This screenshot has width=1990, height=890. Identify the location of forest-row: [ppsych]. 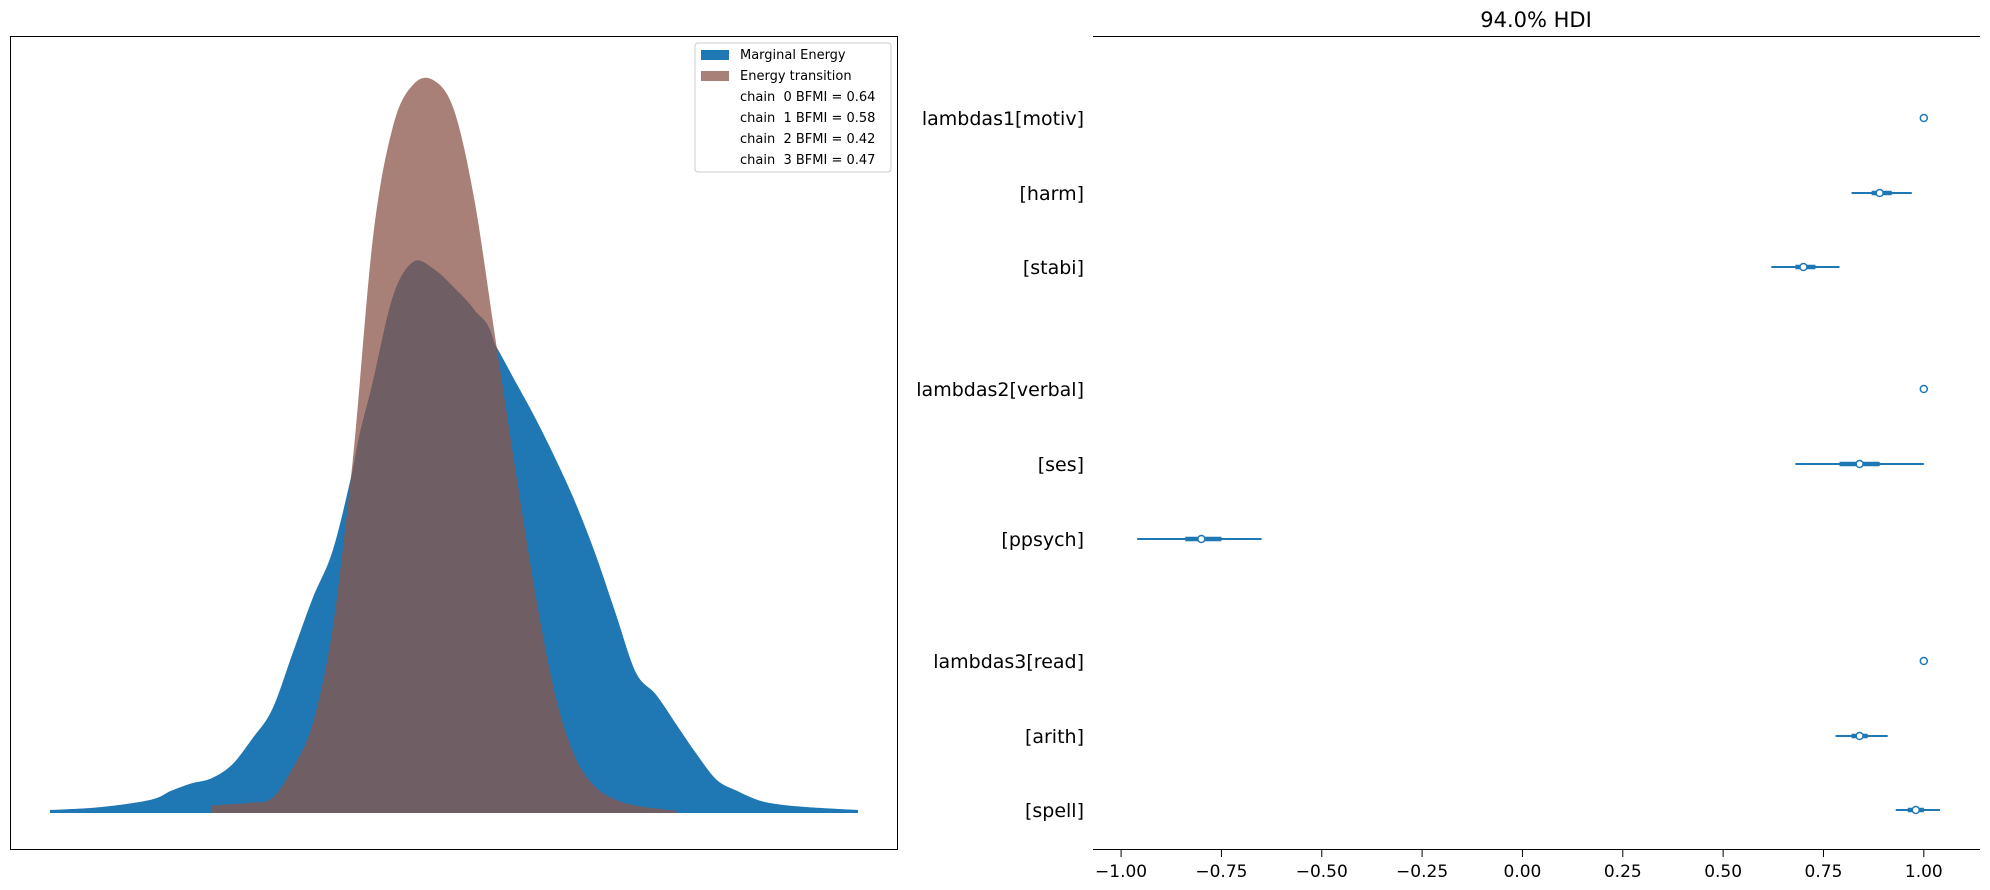
(1131, 540).